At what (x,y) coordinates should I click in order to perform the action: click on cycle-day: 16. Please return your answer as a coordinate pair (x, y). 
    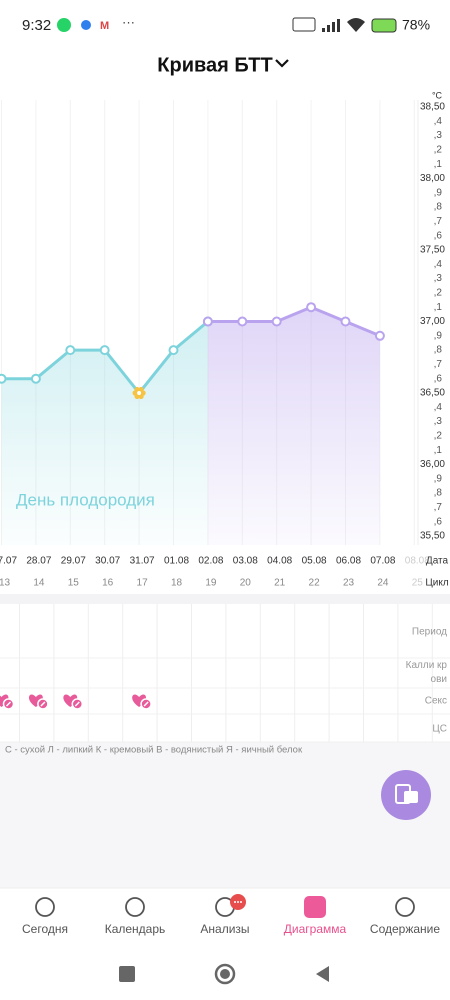
    Looking at the image, I should click on (108, 583).